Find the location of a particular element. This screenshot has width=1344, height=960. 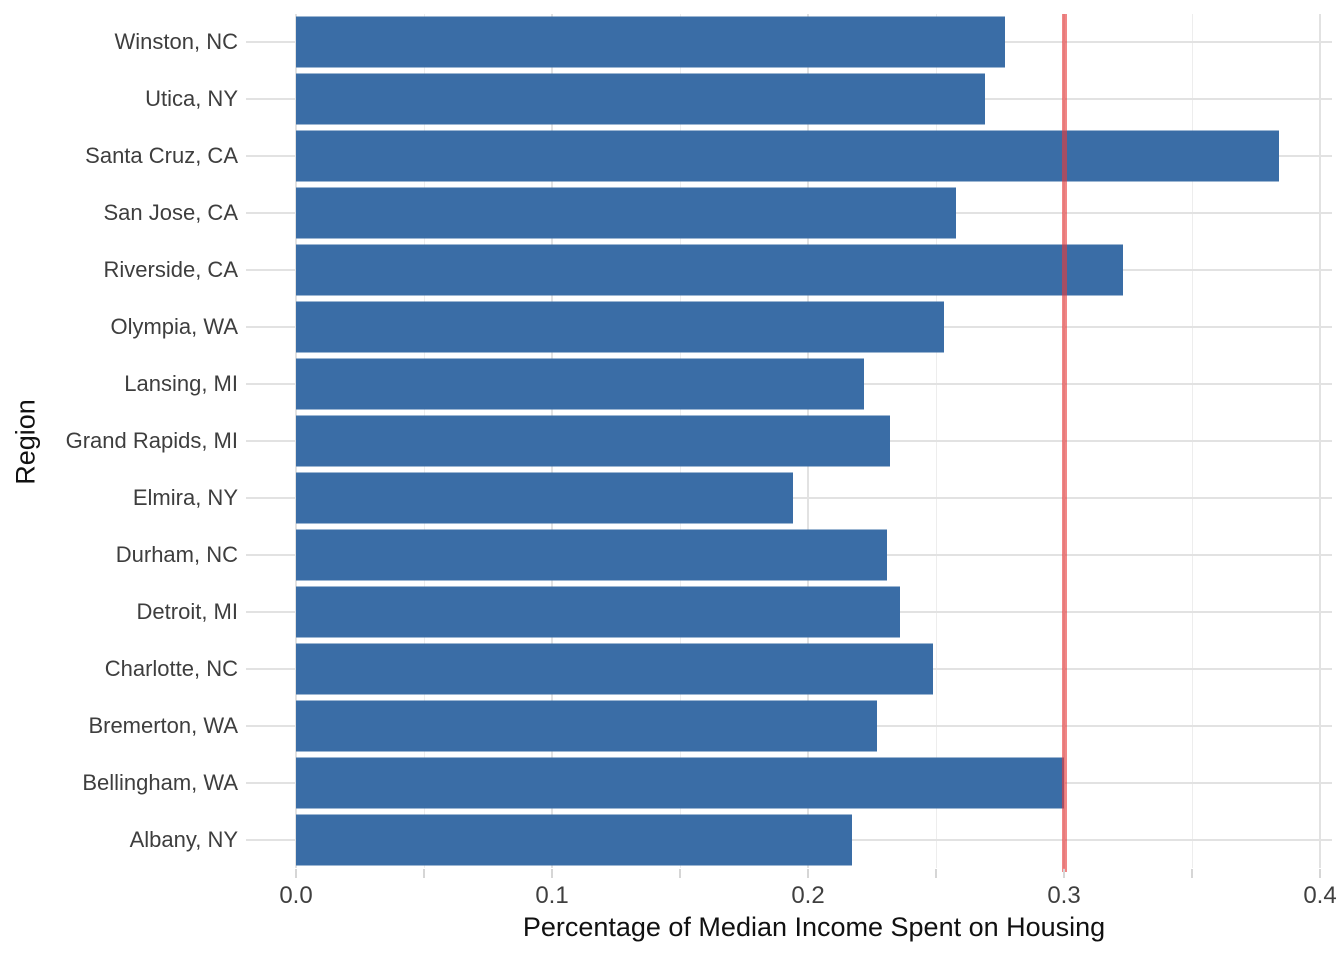

chart-row: Santa Cruz, CA is located at coordinates (672, 156).